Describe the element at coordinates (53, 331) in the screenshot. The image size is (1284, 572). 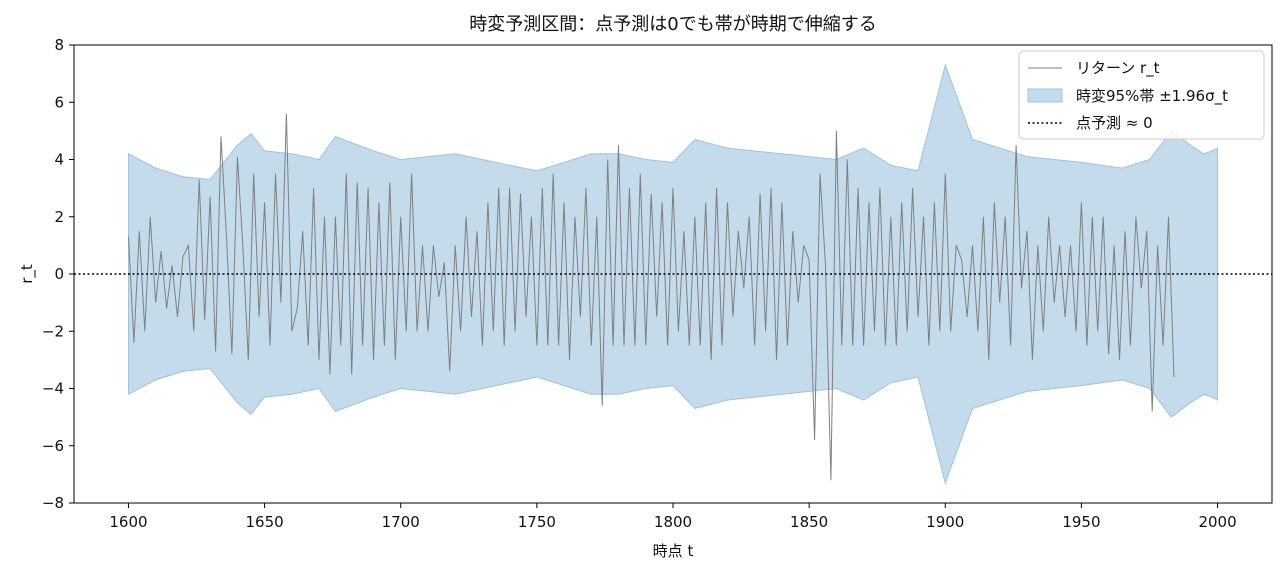
I see `y-tick-label: −2` at that location.